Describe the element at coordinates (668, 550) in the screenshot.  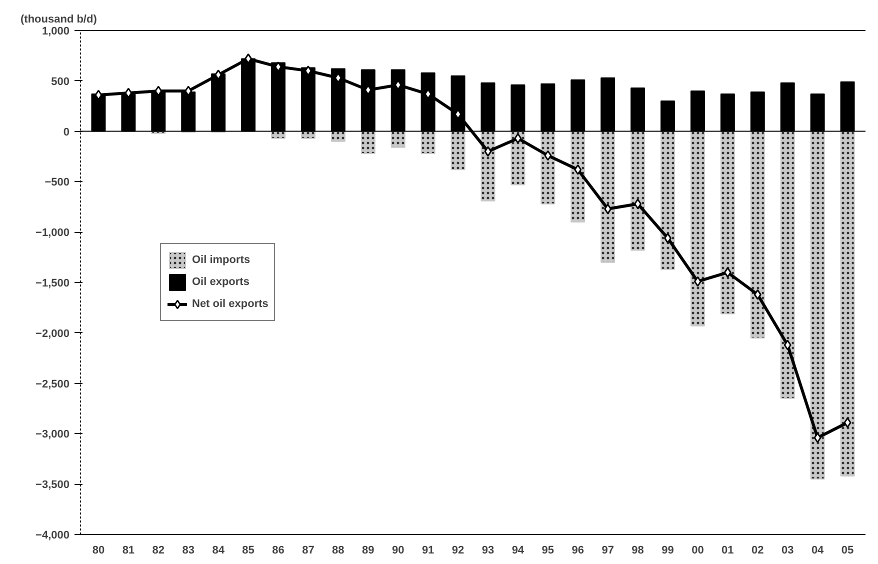
I see `x-tick-label: 99` at that location.